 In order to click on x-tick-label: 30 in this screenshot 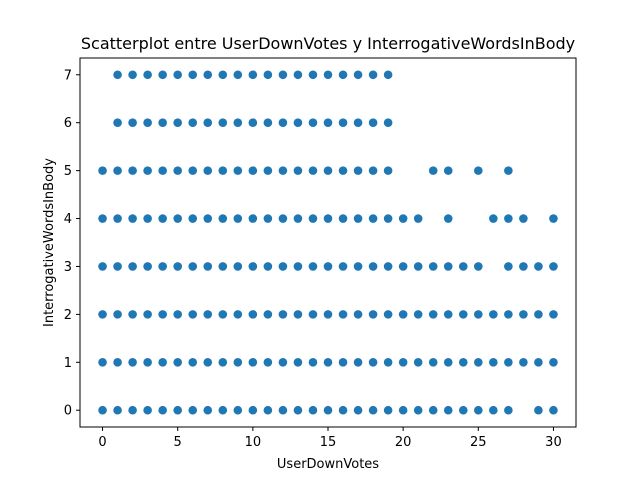, I will do `click(553, 442)`.